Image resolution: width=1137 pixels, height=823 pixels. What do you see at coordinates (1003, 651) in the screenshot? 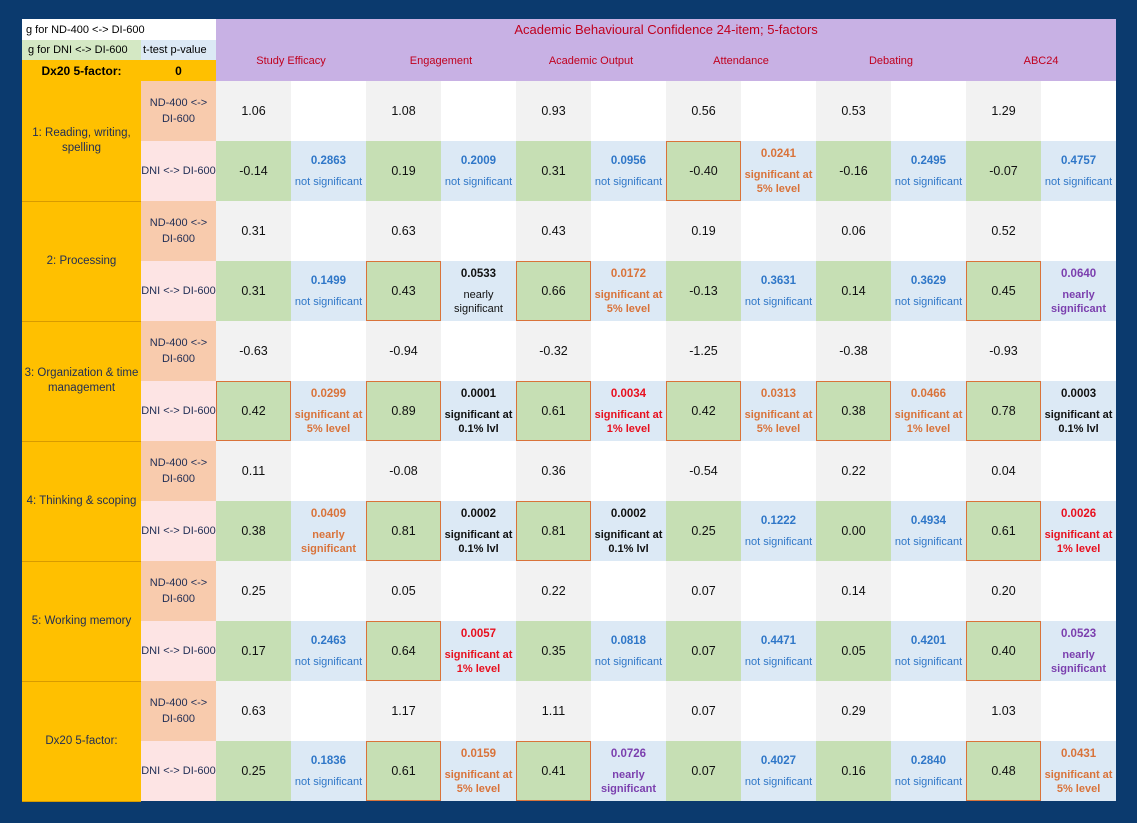
I see `g-value-dni: 0.40` at bounding box center [1003, 651].